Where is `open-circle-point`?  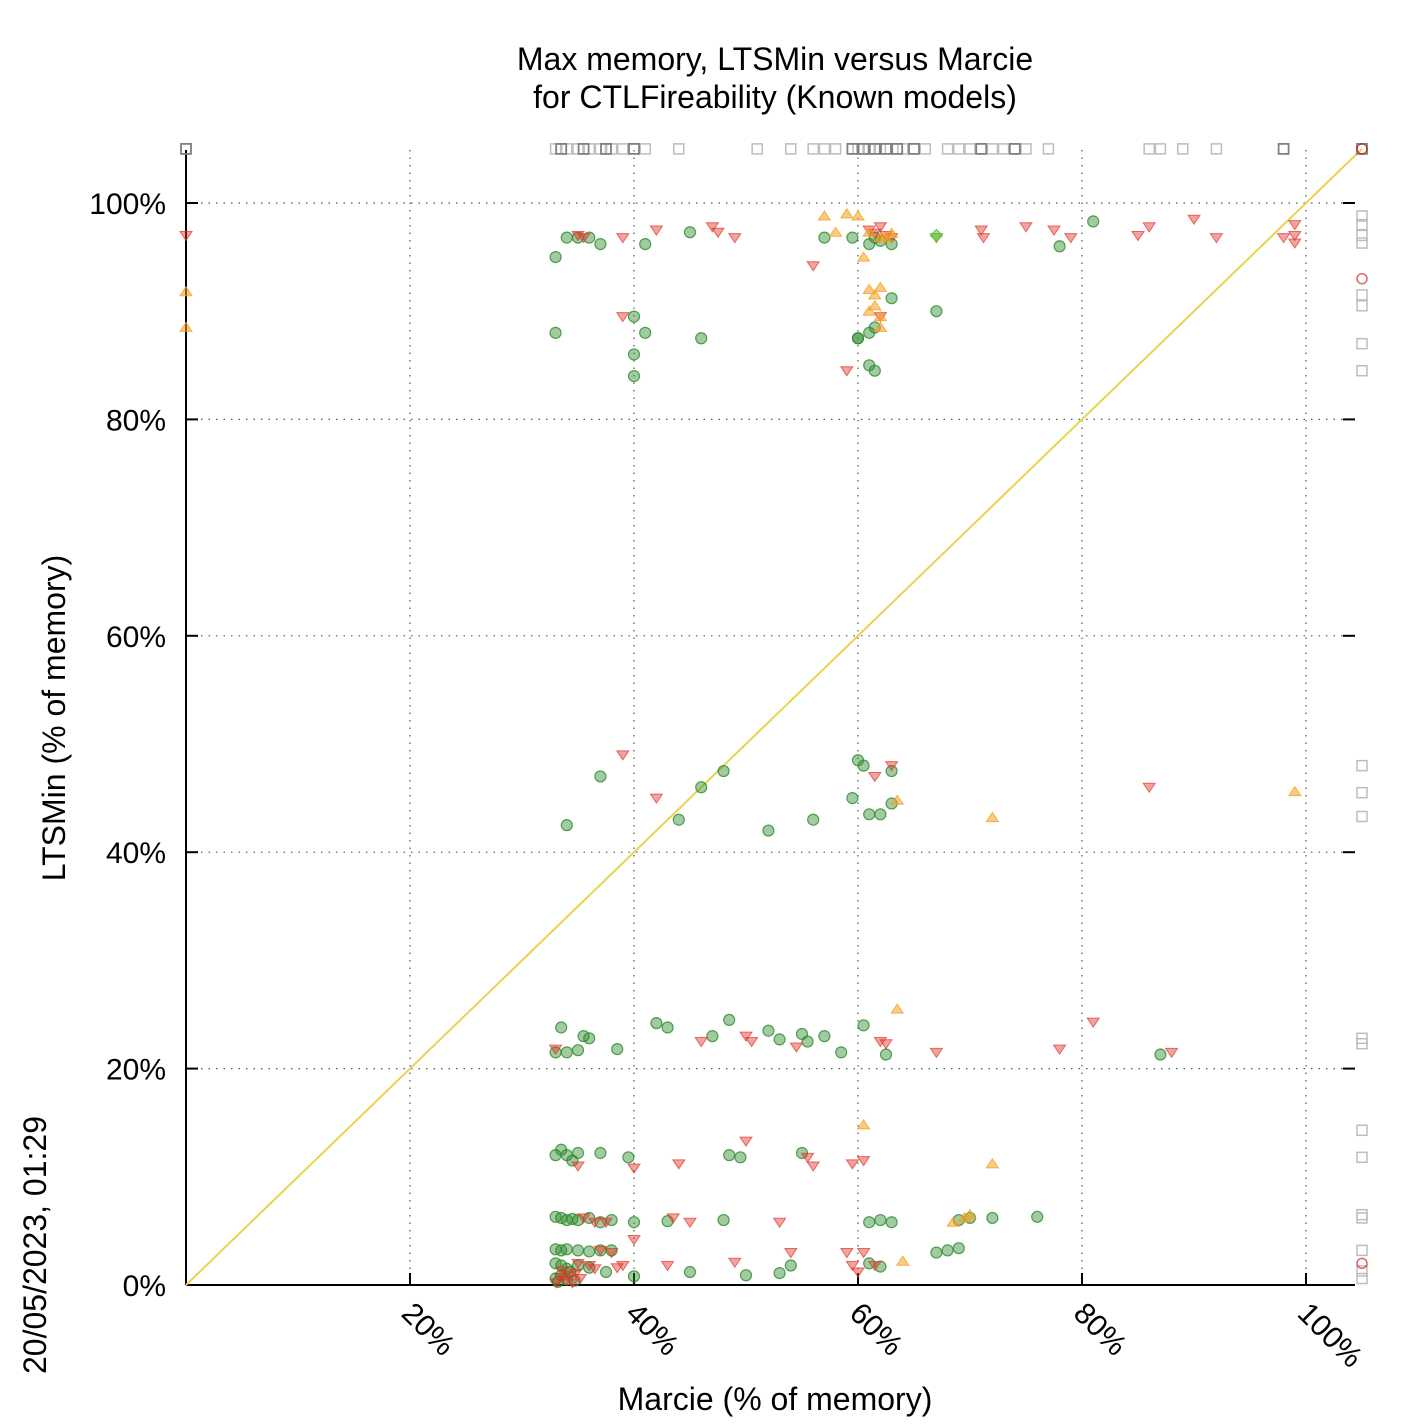 open-circle-point is located at coordinates (1362, 149).